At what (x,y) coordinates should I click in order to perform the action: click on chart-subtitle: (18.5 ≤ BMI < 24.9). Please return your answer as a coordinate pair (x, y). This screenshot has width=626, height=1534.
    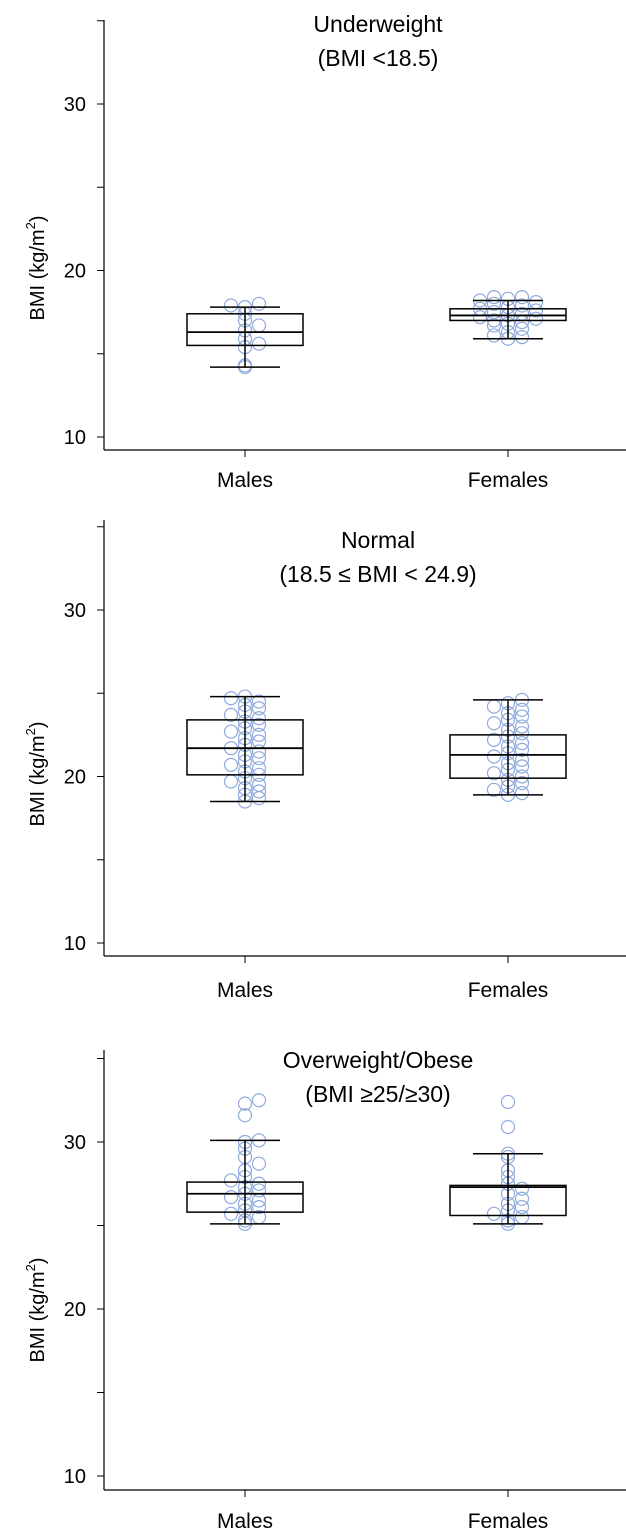
    Looking at the image, I should click on (377, 574).